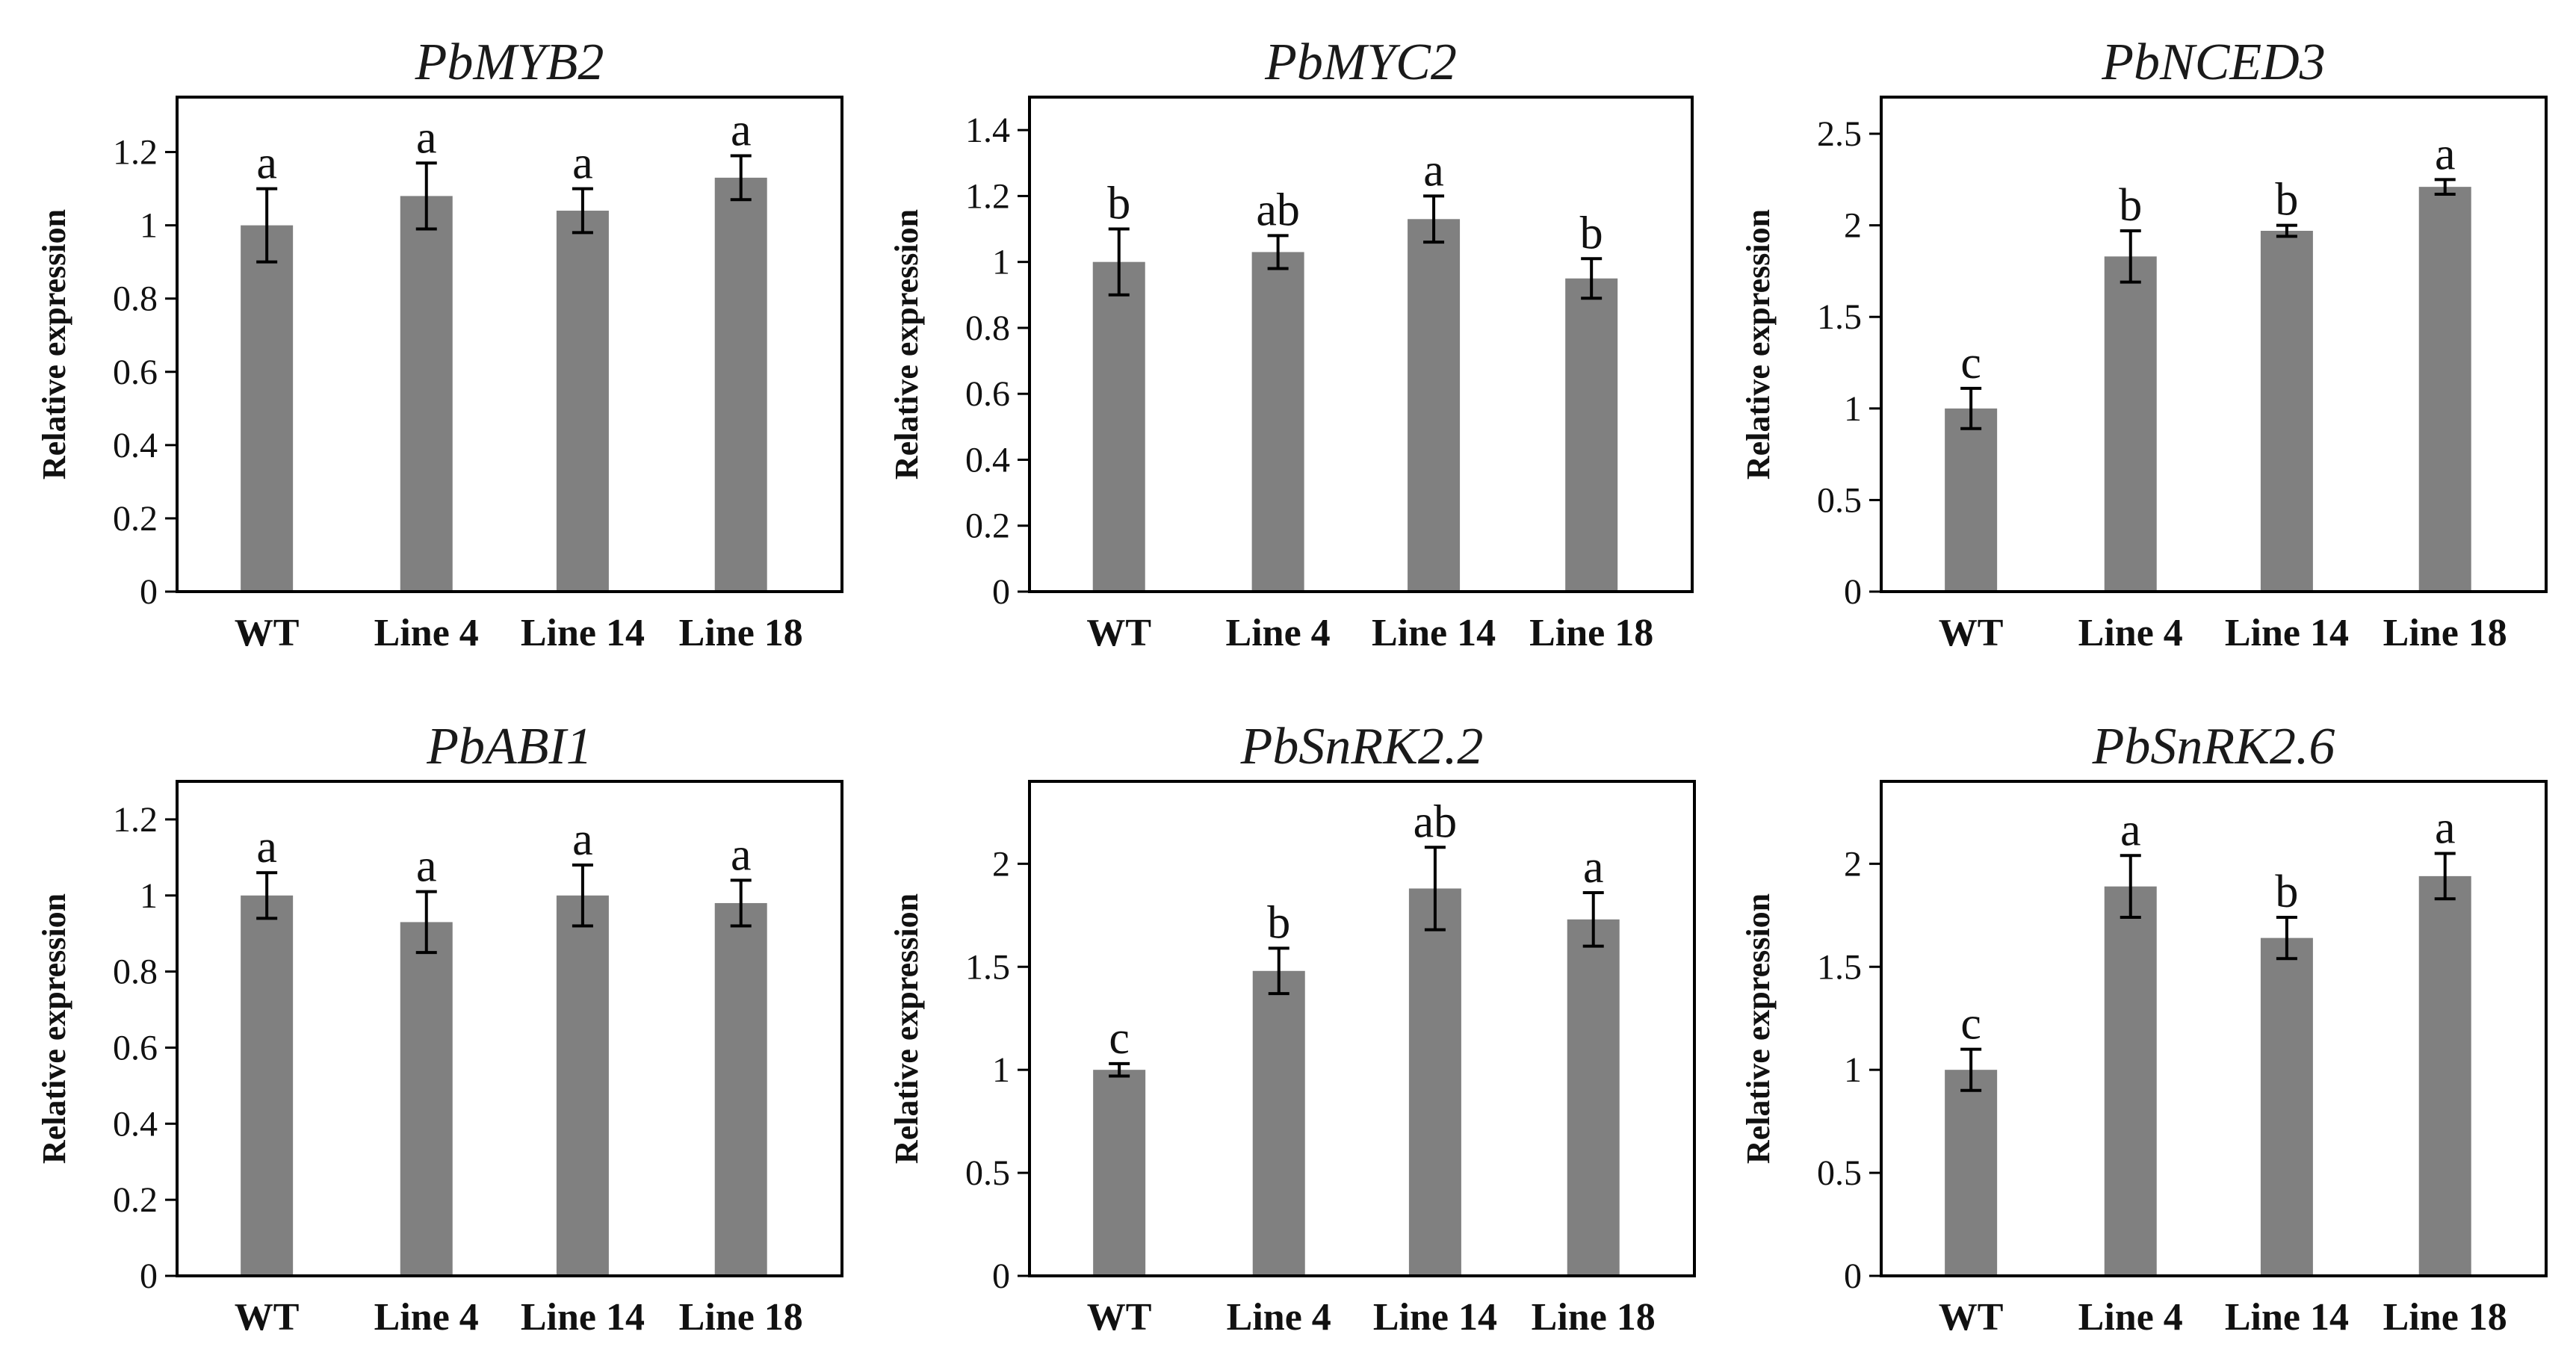 The width and height of the screenshot is (2576, 1367). Describe the element at coordinates (987, 130) in the screenshot. I see `y-tick-label: 1.4` at that location.